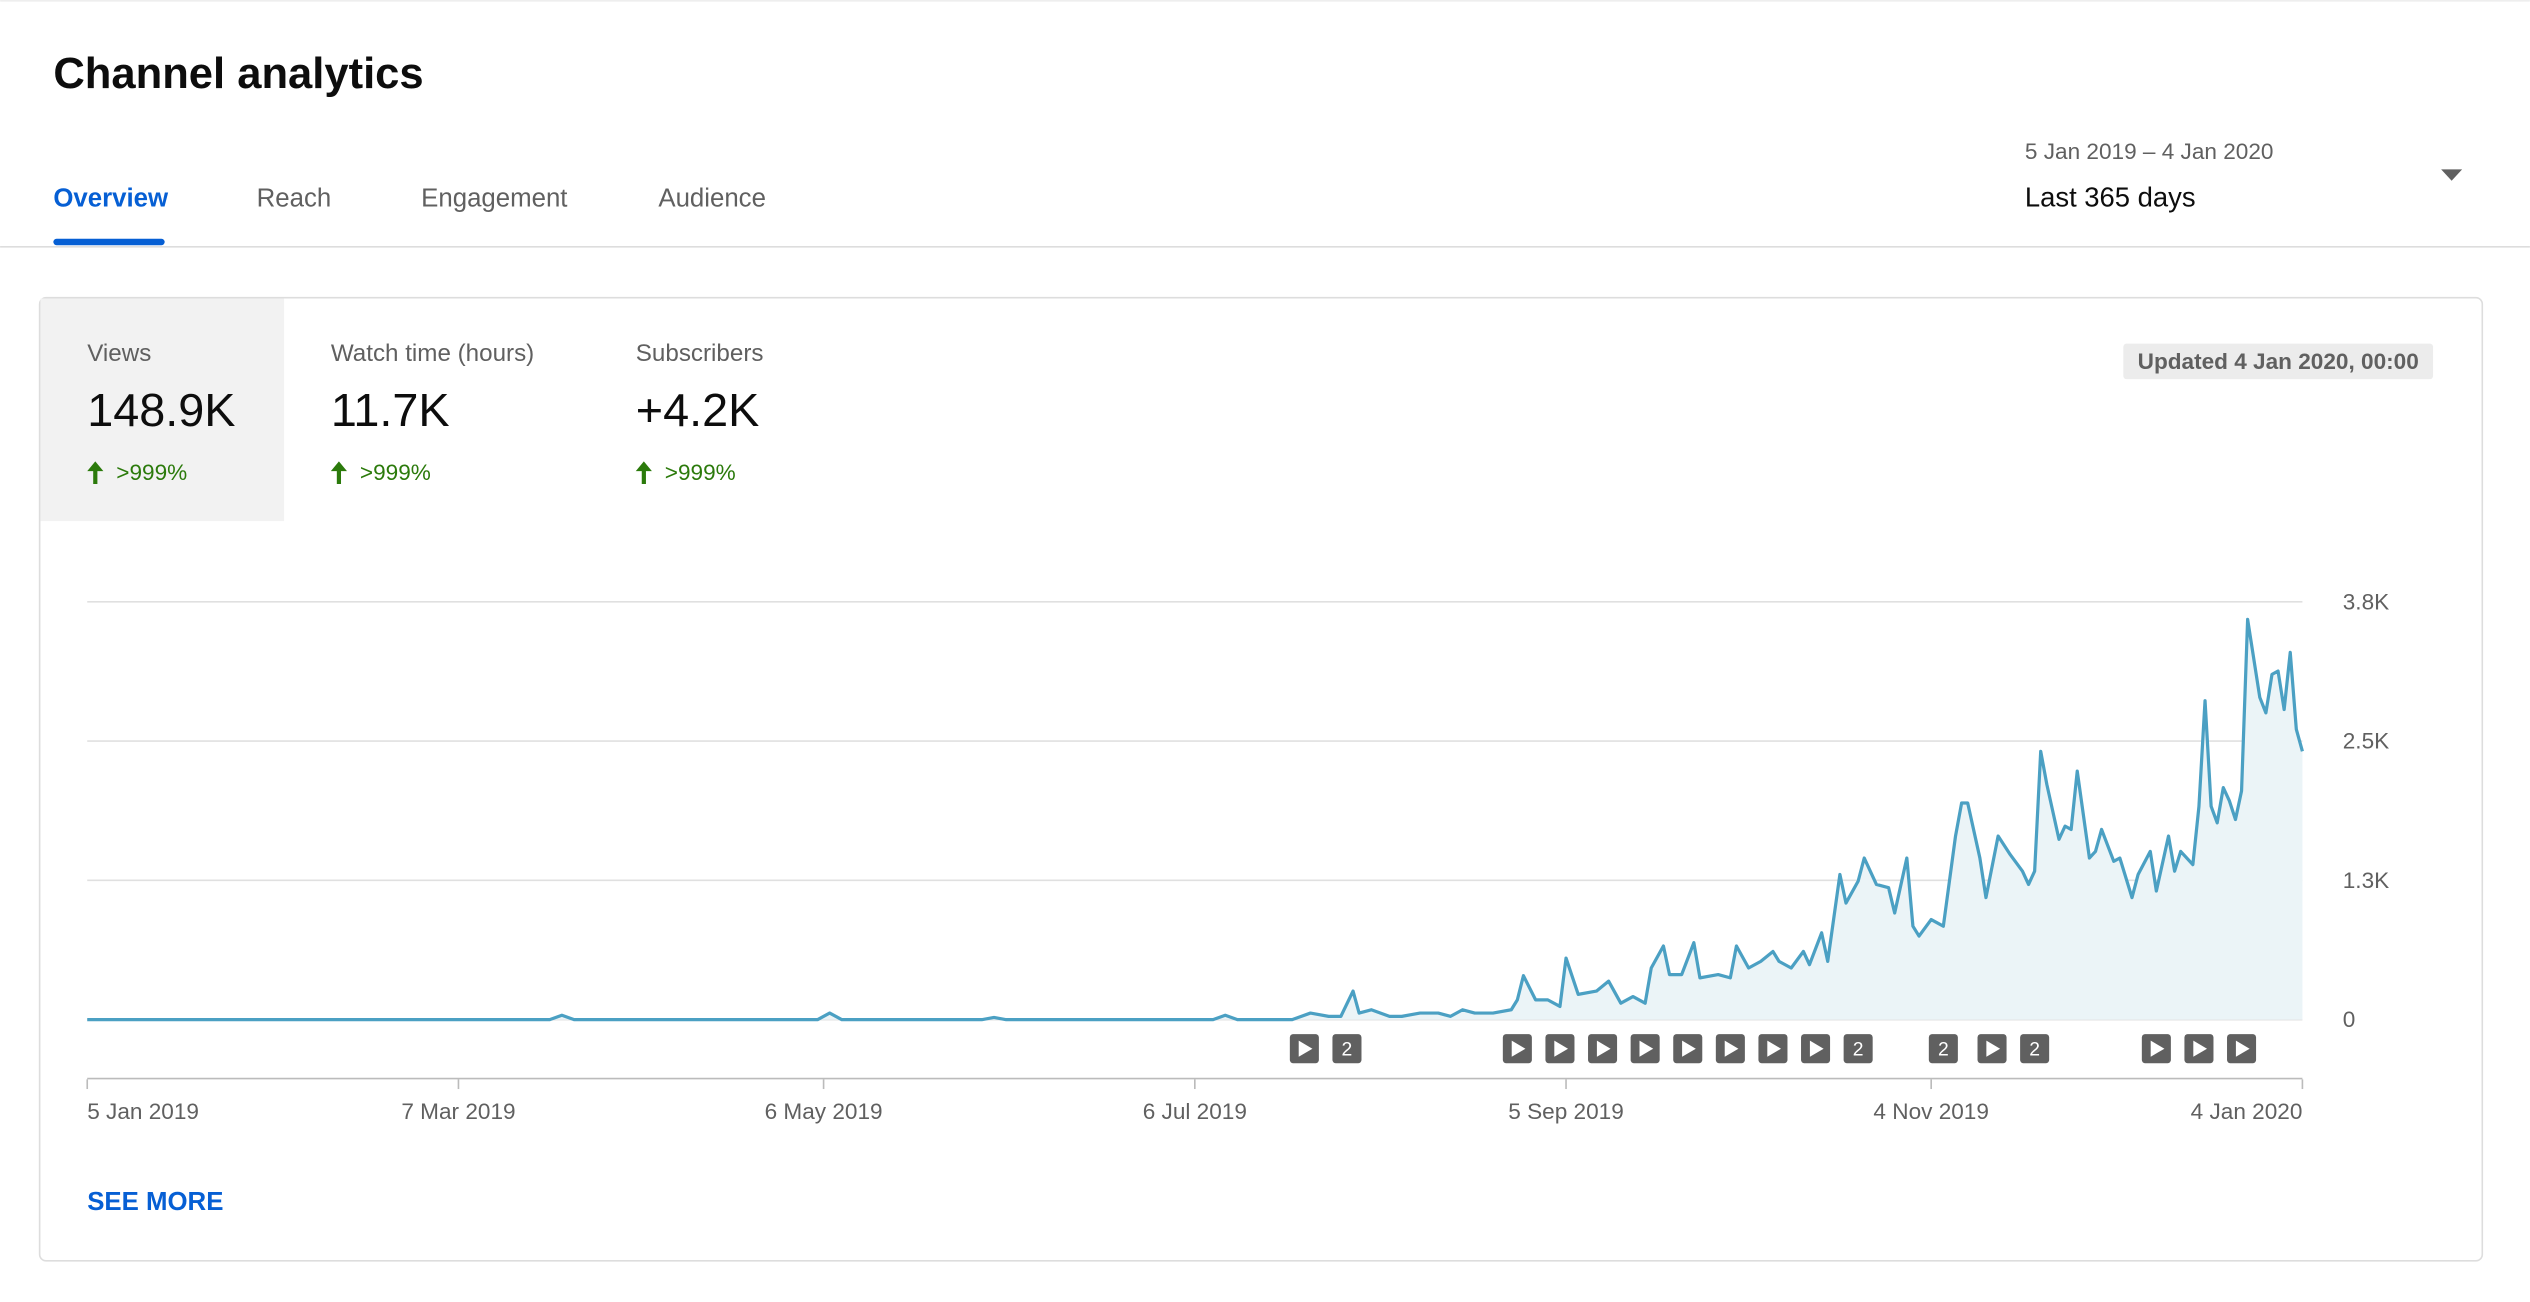 The width and height of the screenshot is (2530, 1302). What do you see at coordinates (109, 242) in the screenshot?
I see `tab-indicator` at bounding box center [109, 242].